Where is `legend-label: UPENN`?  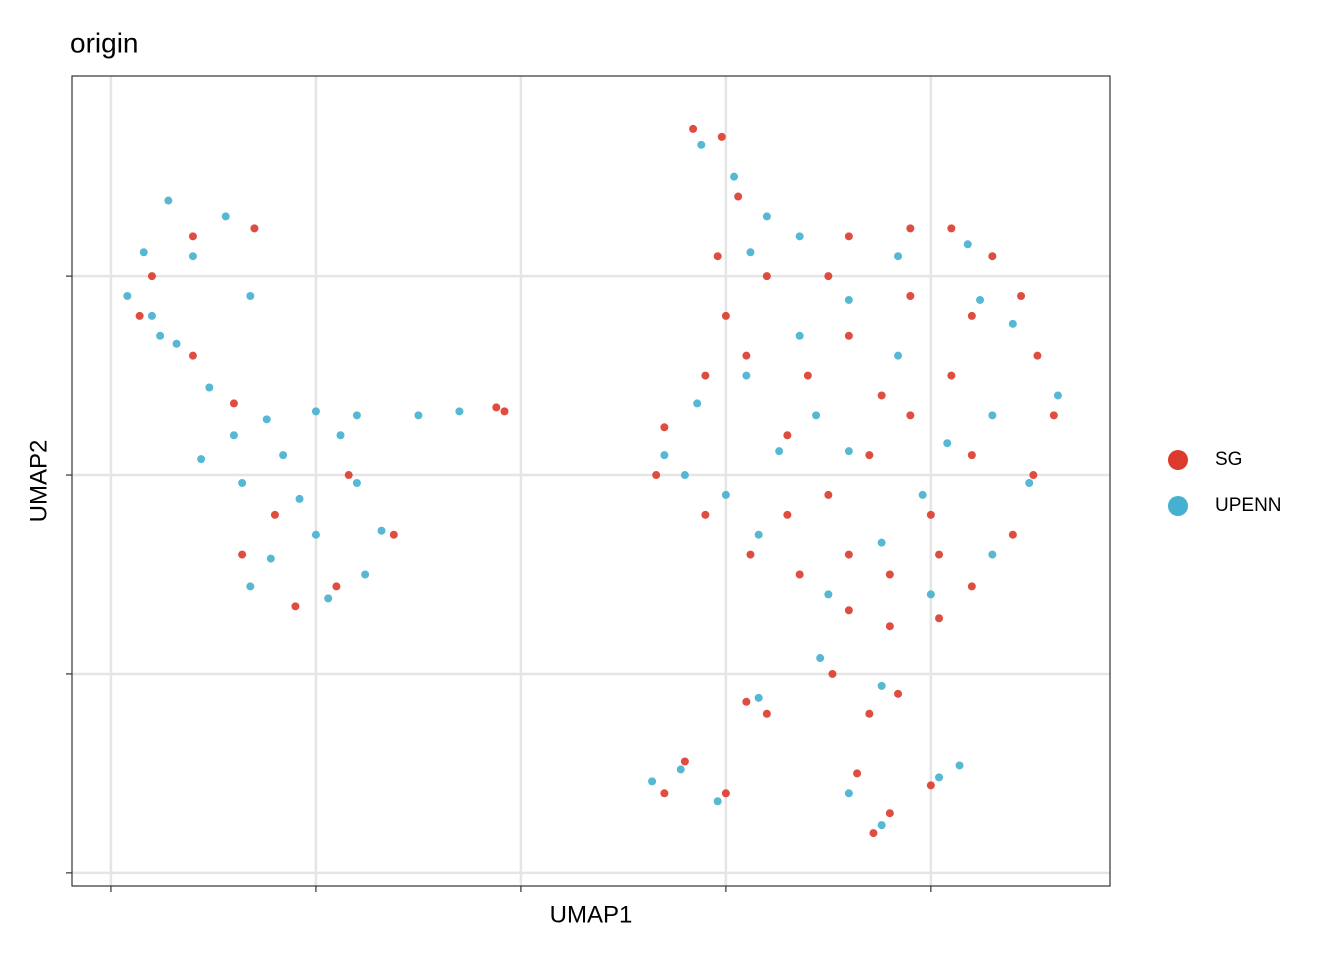
legend-label: UPENN is located at coordinates (1248, 505).